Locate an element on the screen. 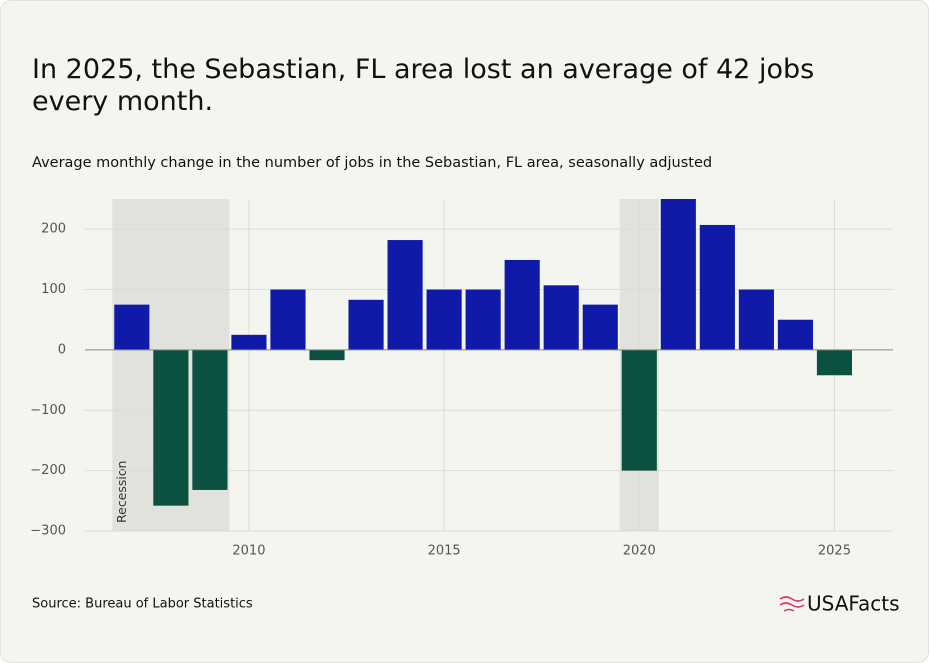 This screenshot has width=929, height=663. x-tick-label: 2025 is located at coordinates (834, 551).